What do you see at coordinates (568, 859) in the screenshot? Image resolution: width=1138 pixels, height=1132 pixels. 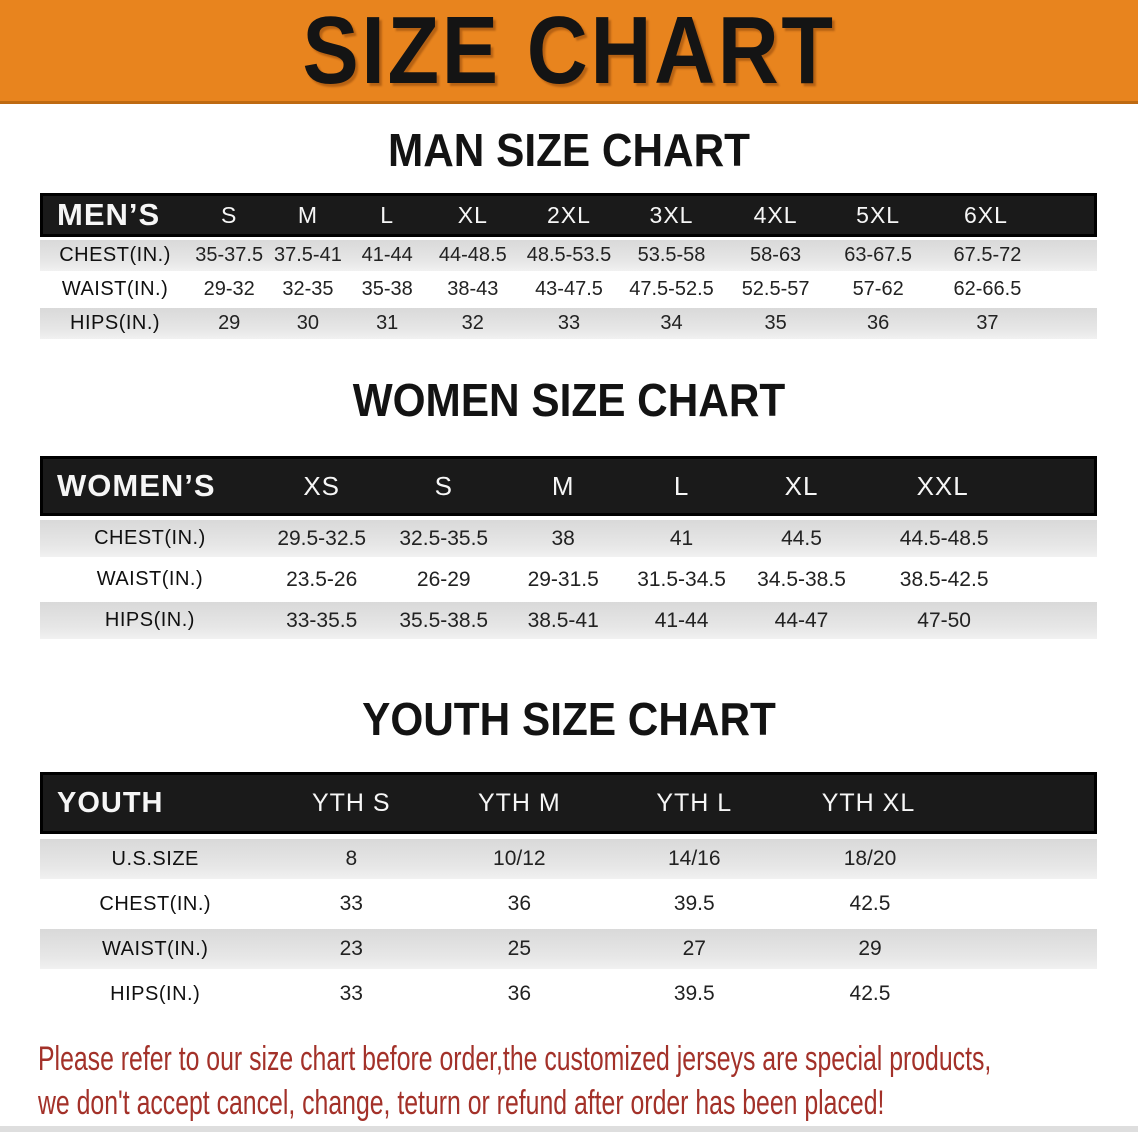 I see `table-row: U.S.SIZE 8 10/12 14/16 18/20` at bounding box center [568, 859].